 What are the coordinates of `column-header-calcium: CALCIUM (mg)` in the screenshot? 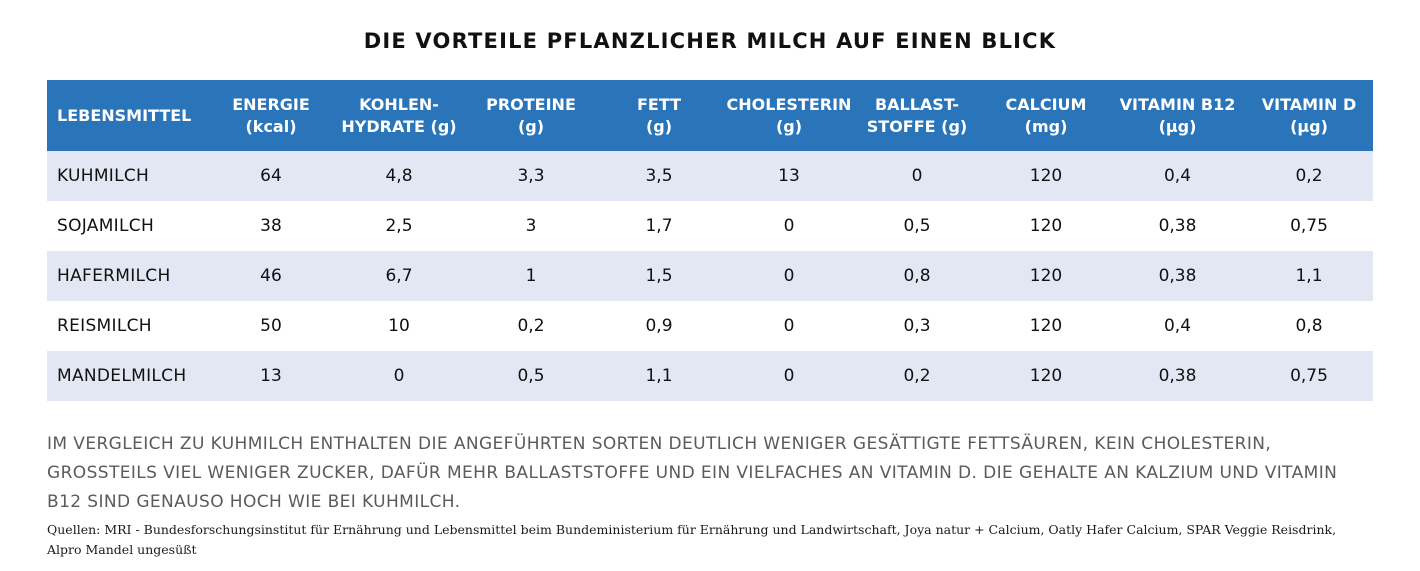 It's located at (1046, 115).